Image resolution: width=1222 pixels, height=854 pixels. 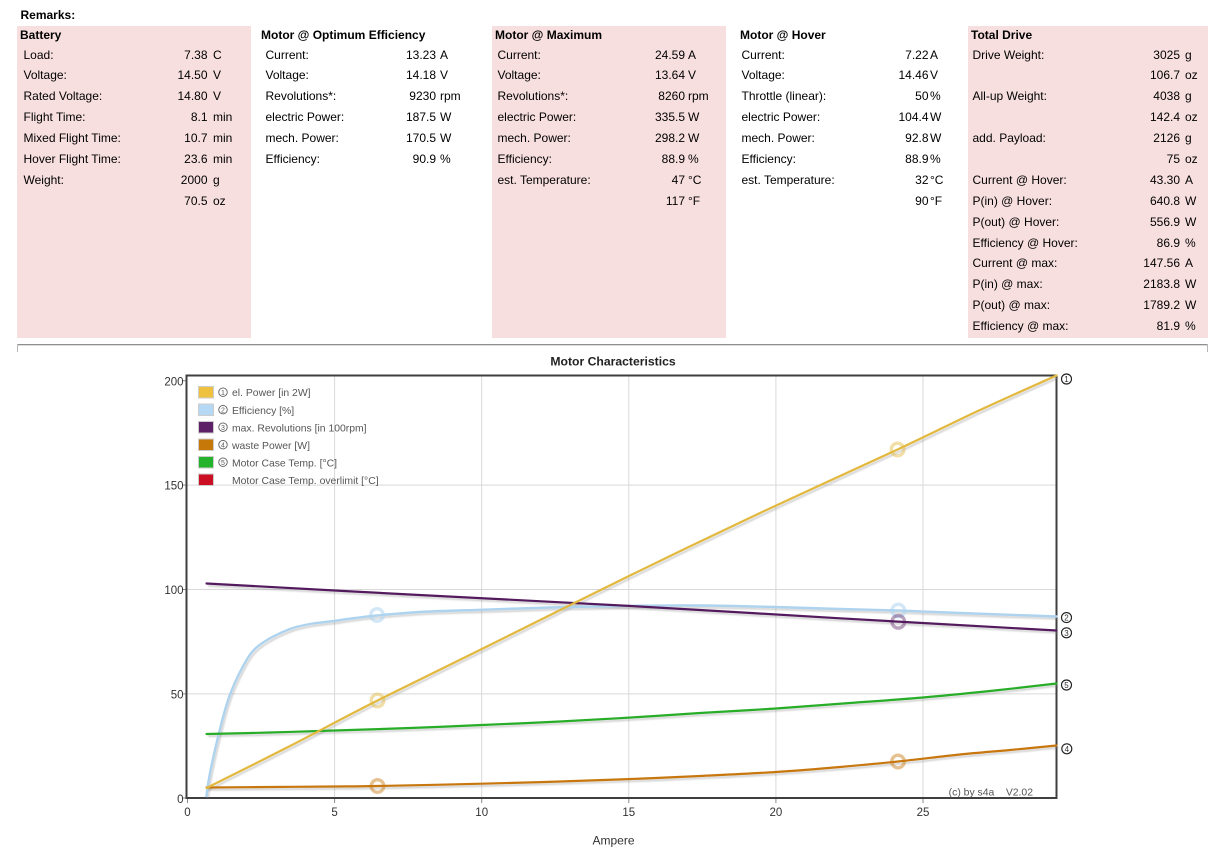 What do you see at coordinates (628, 813) in the screenshot?
I see `svg-text: 15` at bounding box center [628, 813].